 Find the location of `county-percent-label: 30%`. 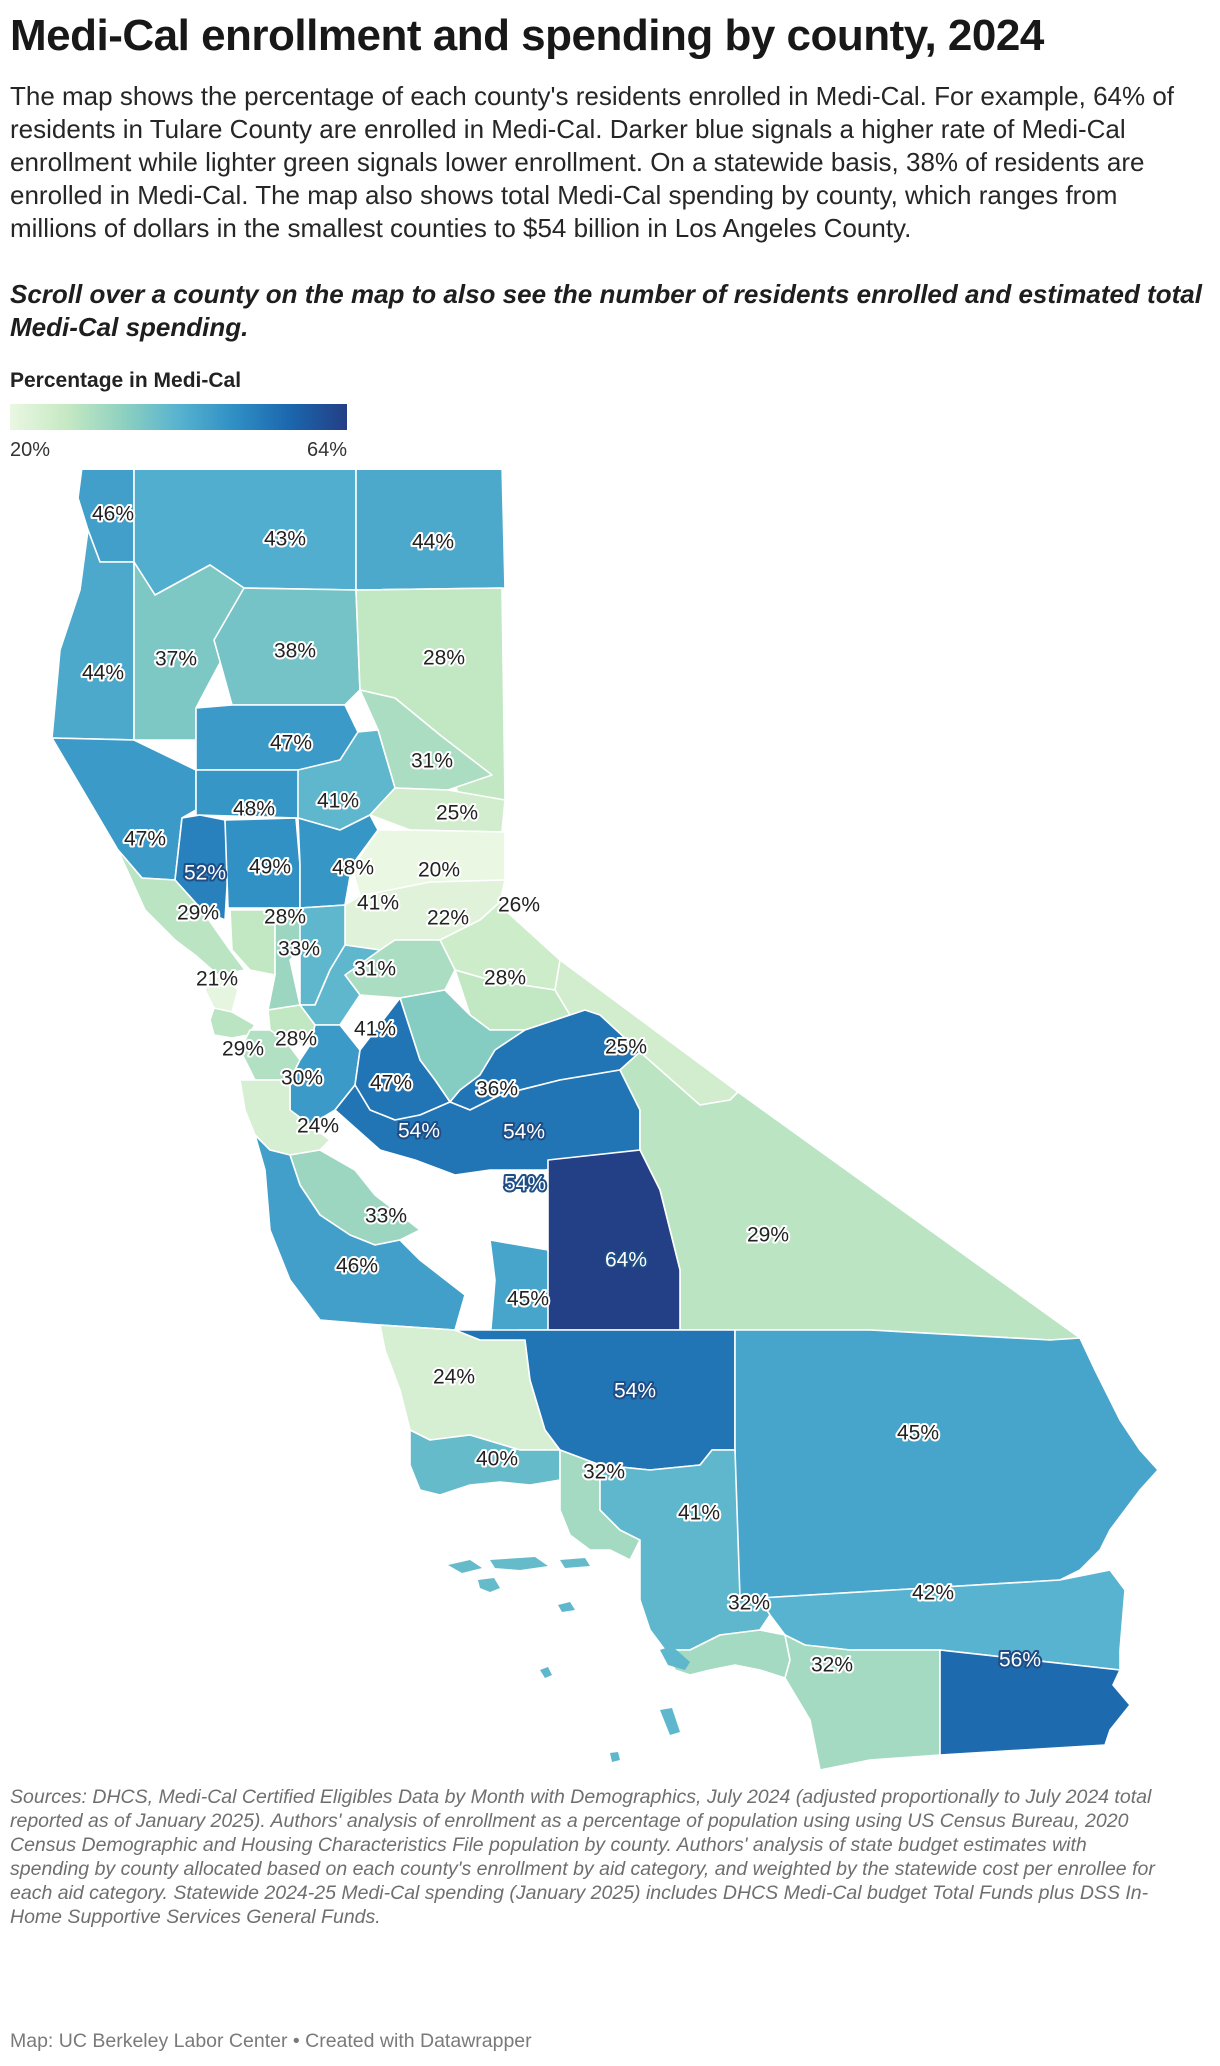

county-percent-label: 30% is located at coordinates (302, 1078).